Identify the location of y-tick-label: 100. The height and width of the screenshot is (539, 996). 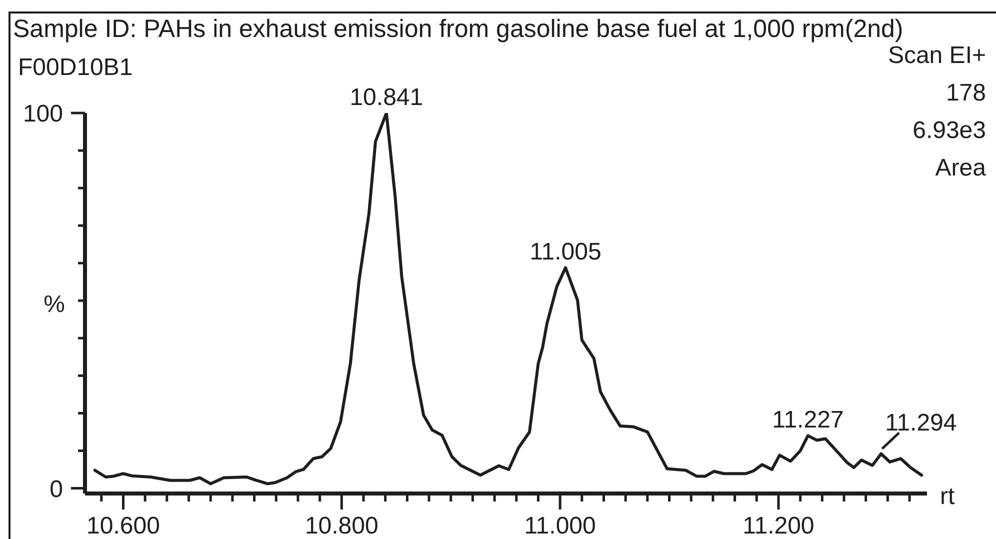
(42, 114).